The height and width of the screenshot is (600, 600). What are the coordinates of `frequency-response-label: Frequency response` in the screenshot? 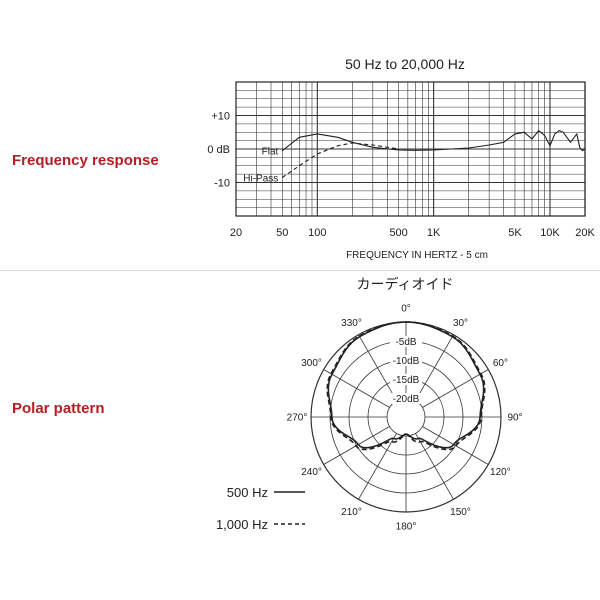 It's located at (85, 160).